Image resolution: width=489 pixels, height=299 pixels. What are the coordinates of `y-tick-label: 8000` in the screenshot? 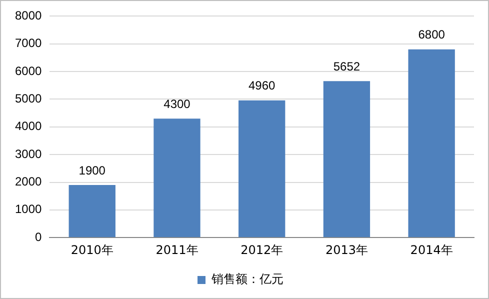 It's located at (28, 15).